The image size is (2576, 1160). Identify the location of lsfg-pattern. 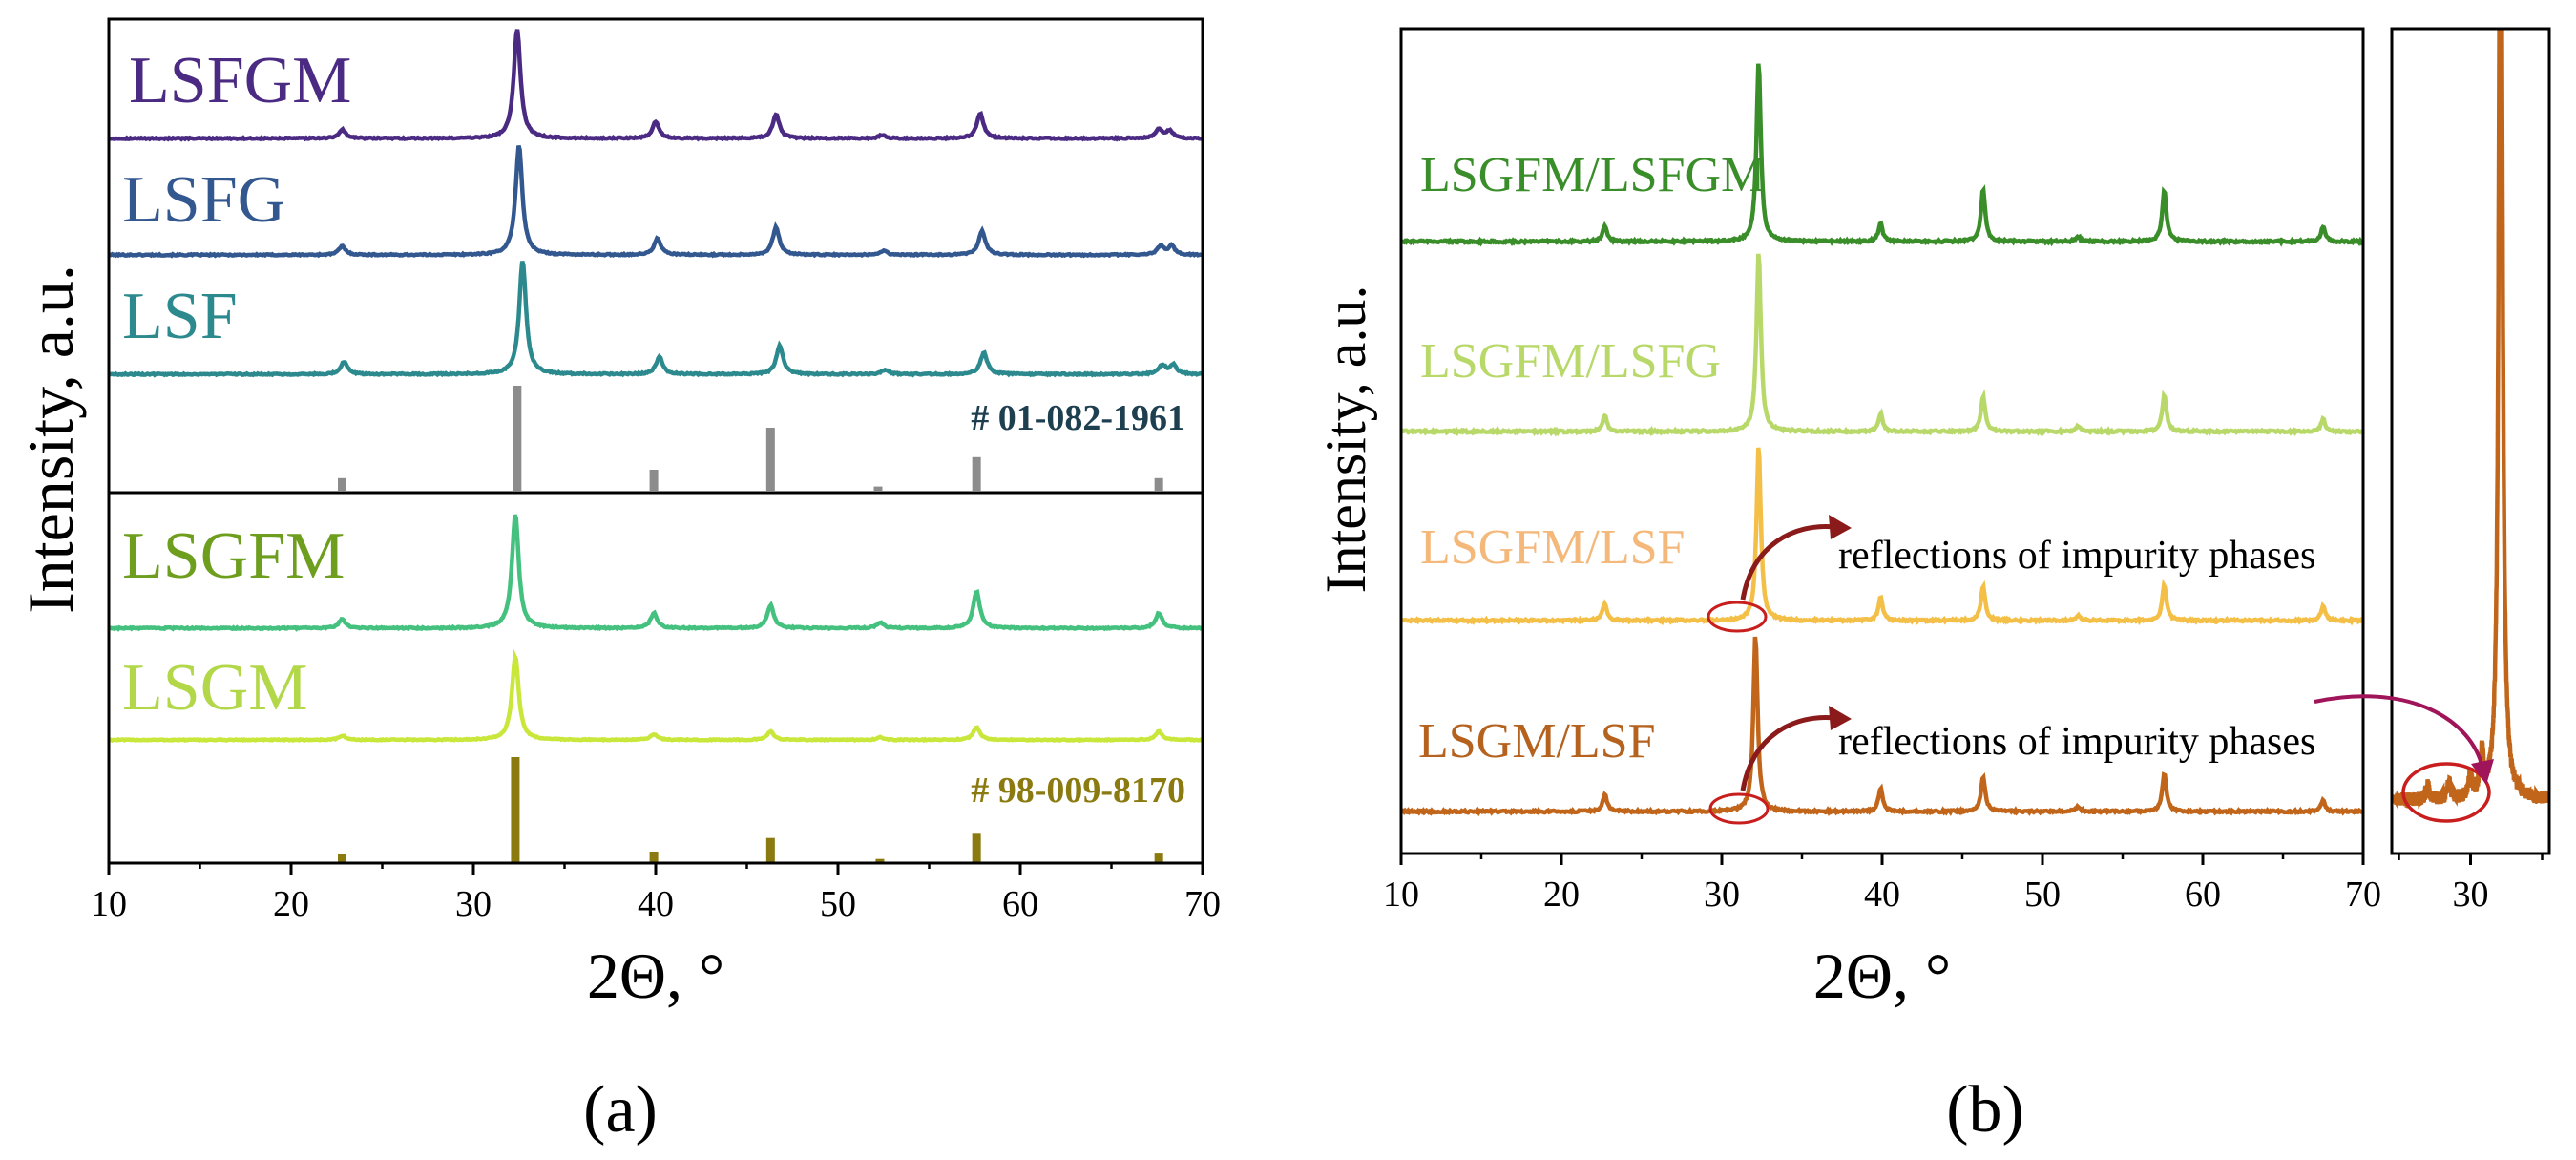
(656, 201).